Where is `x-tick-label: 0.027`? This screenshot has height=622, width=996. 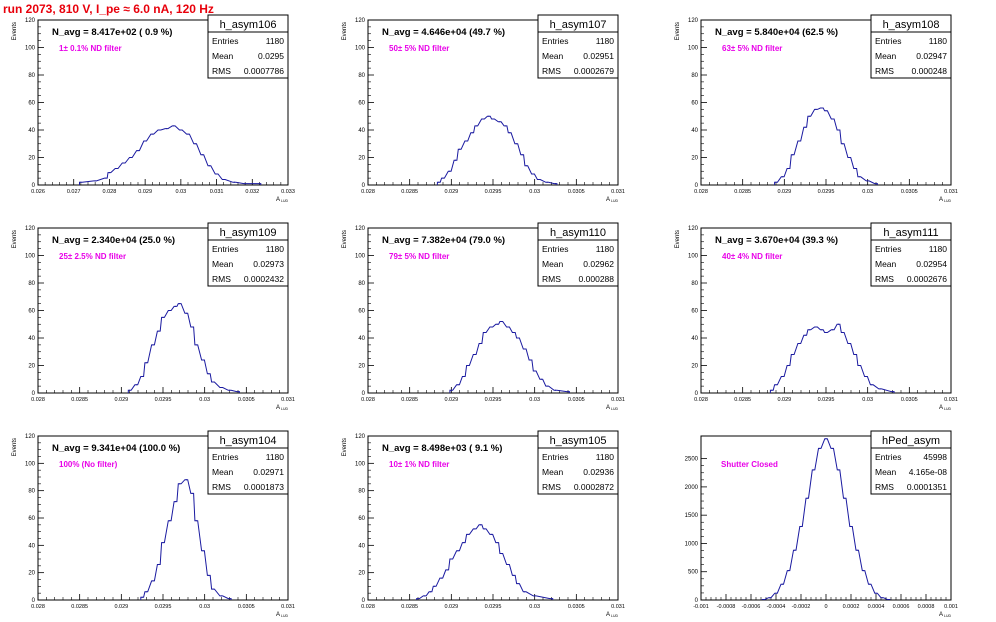
x-tick-label: 0.027 is located at coordinates (74, 192).